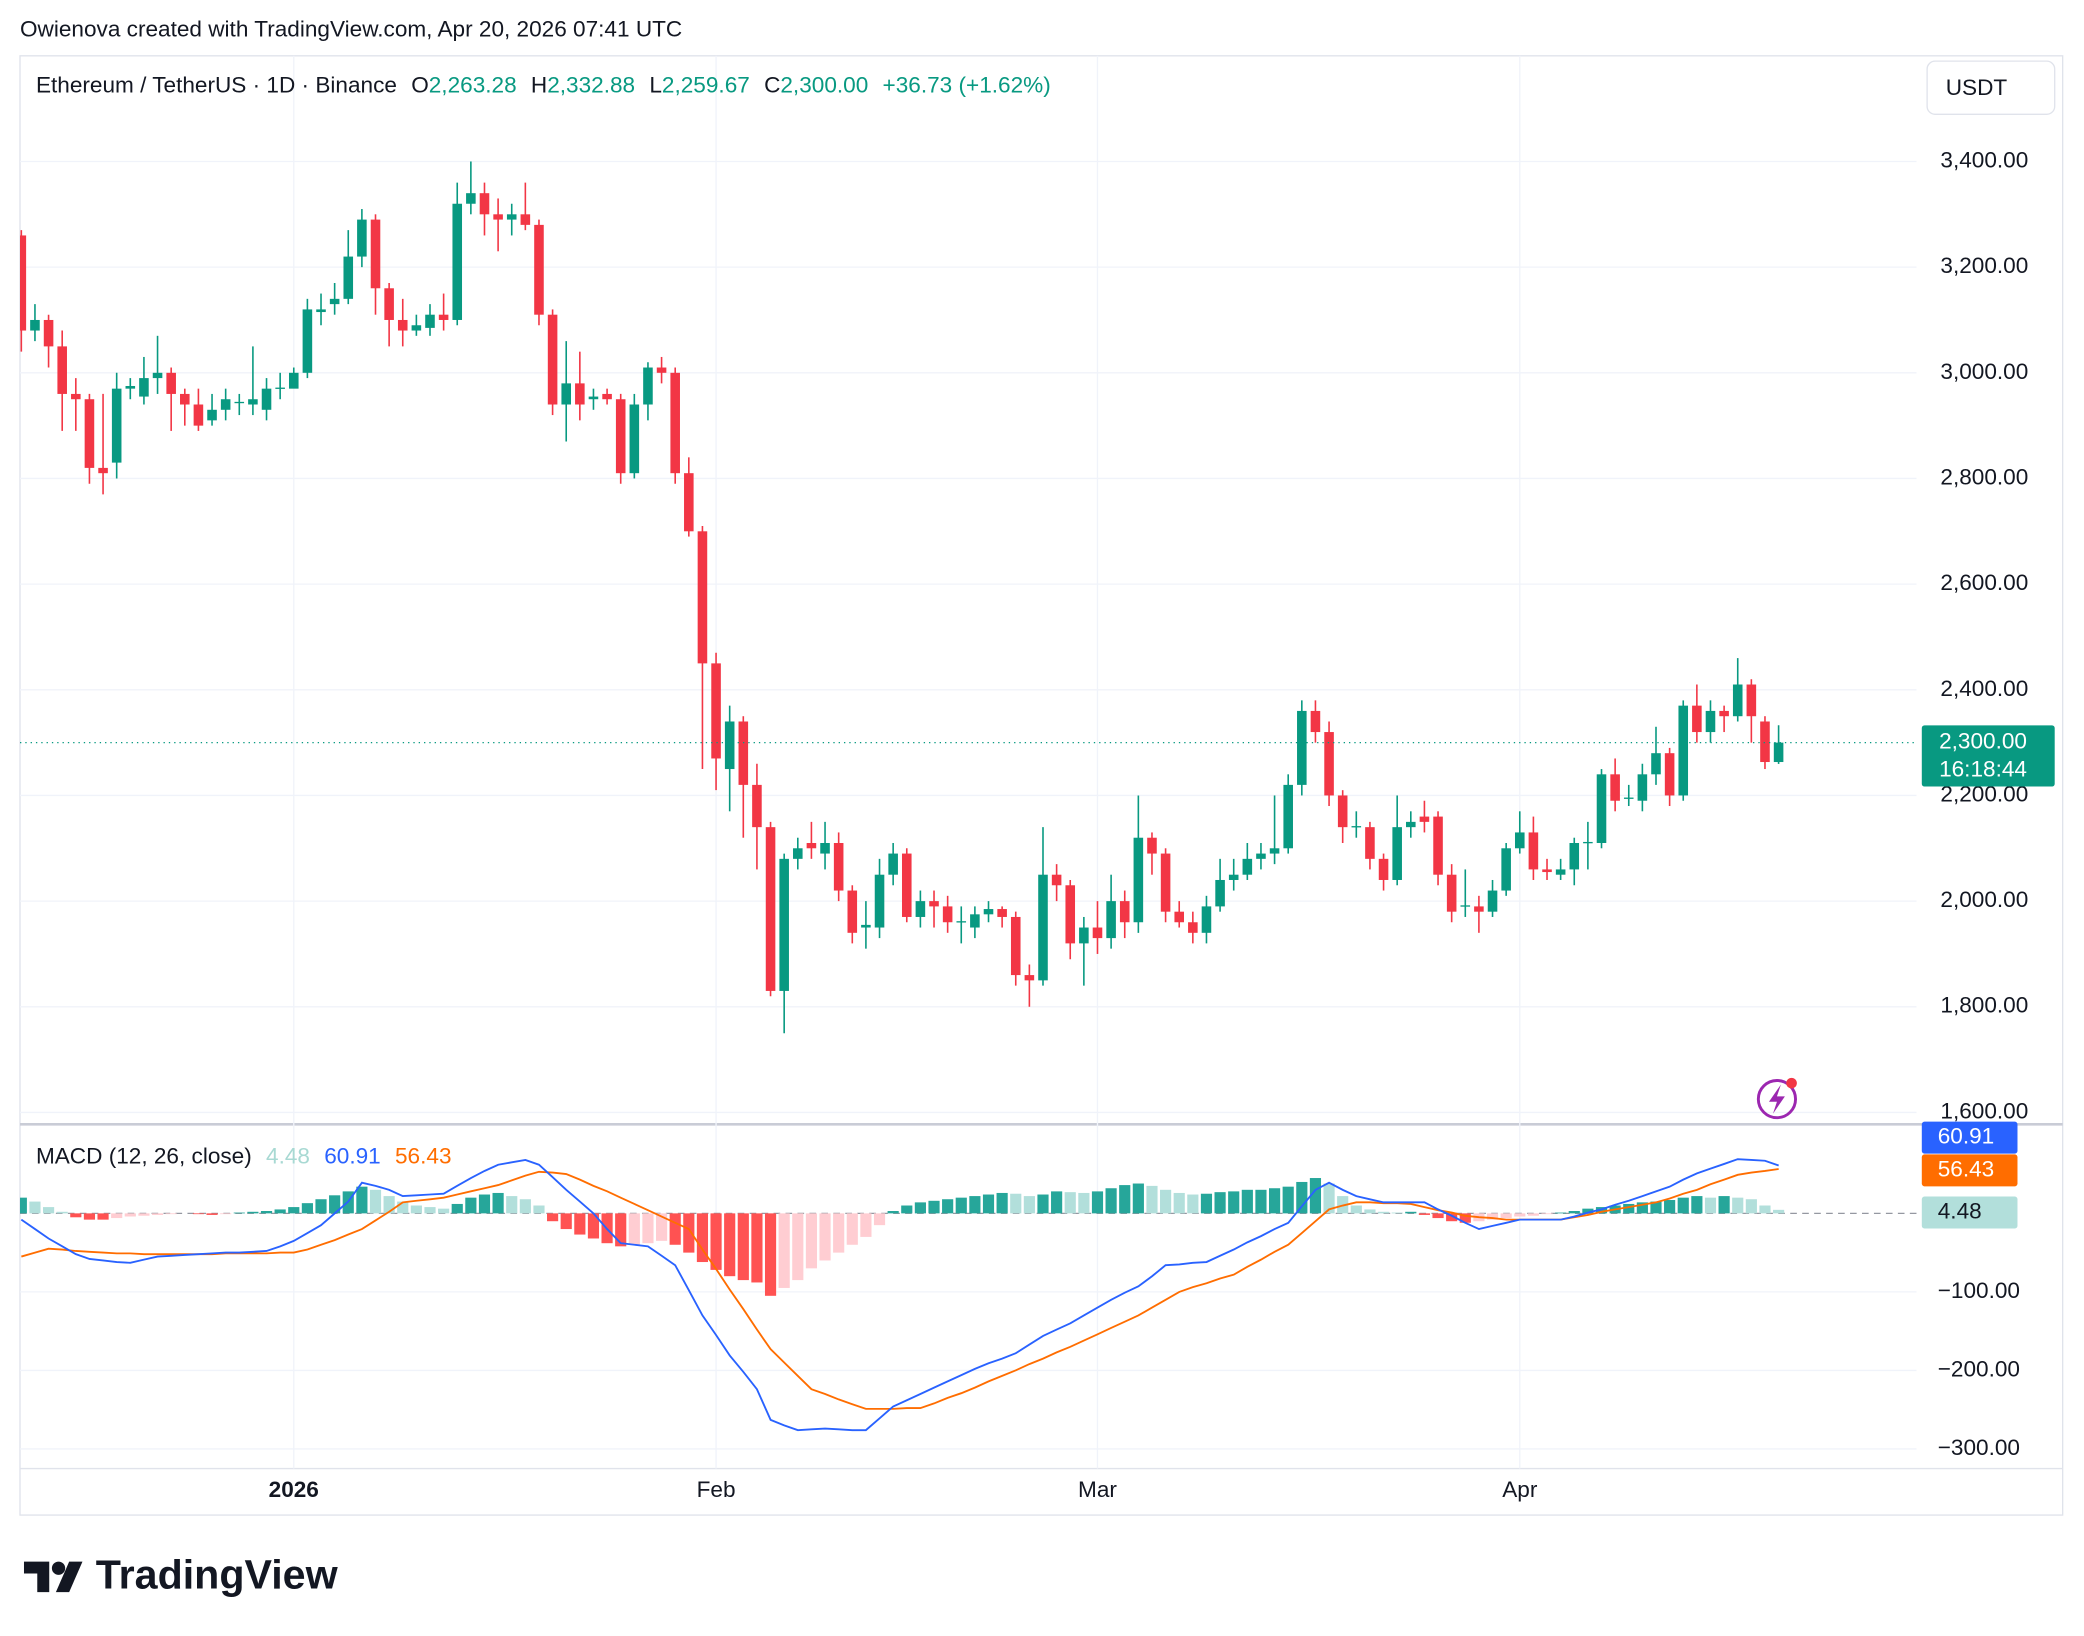 The height and width of the screenshot is (1636, 2084). I want to click on x-tick-label: Mar, so click(1097, 1489).